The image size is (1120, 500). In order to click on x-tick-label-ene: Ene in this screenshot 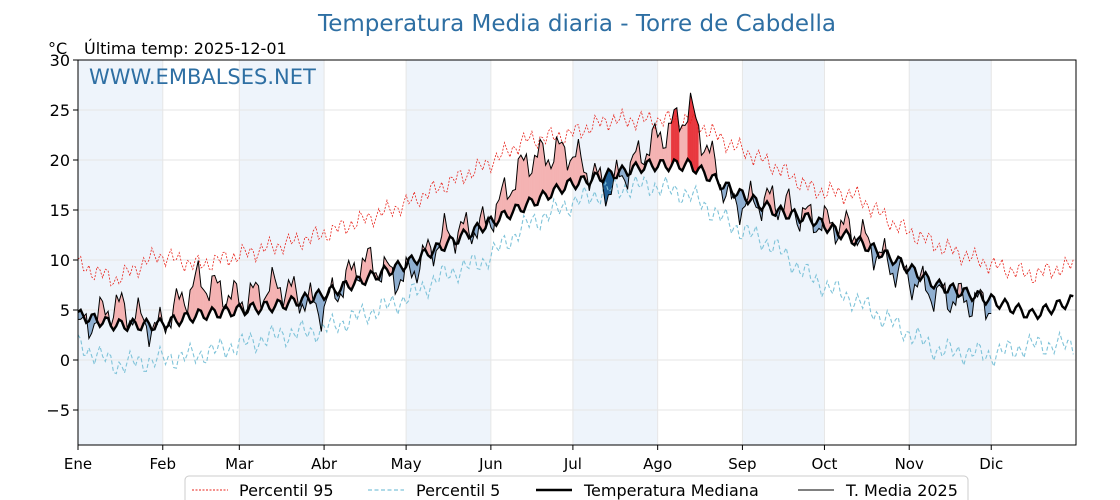, I will do `click(78, 464)`.